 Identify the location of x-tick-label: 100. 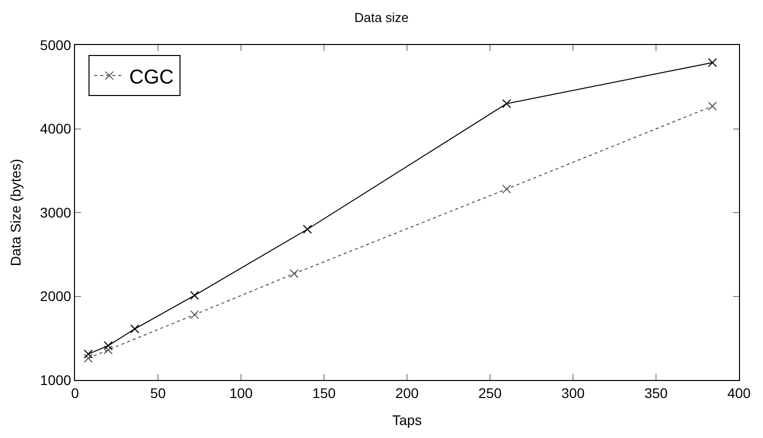
(241, 392).